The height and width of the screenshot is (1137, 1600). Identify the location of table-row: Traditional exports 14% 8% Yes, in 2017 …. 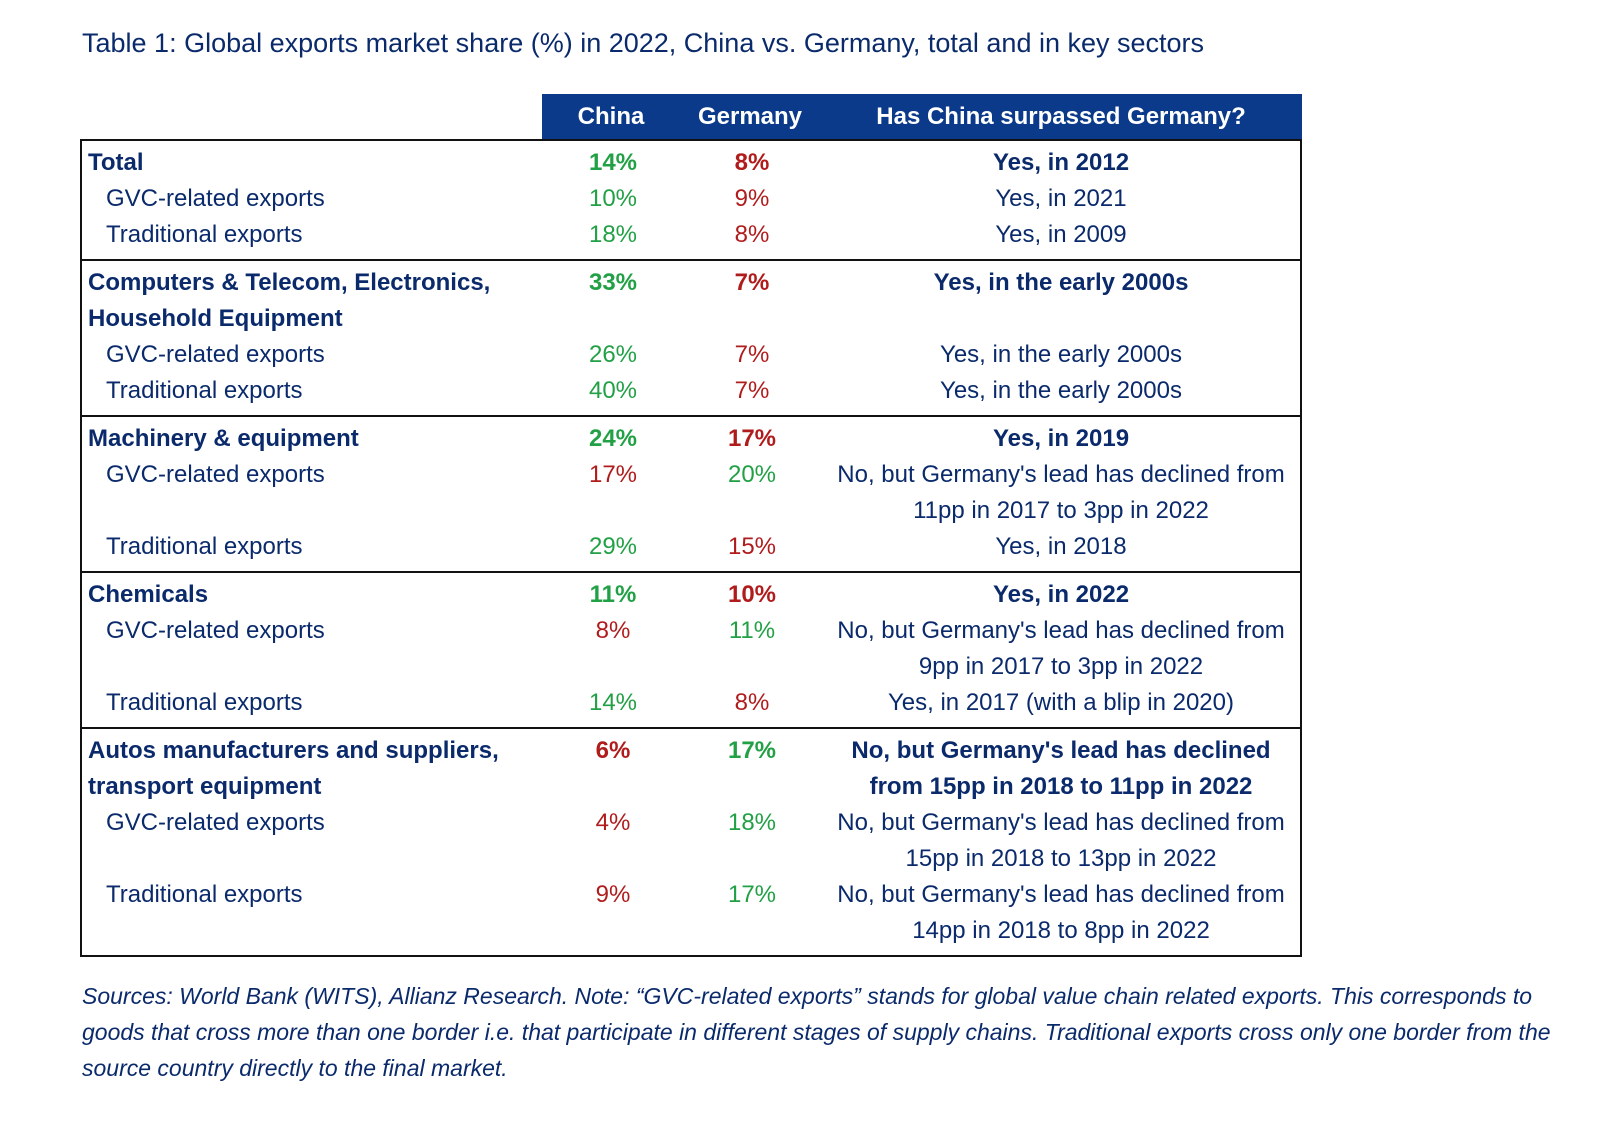
(691, 703).